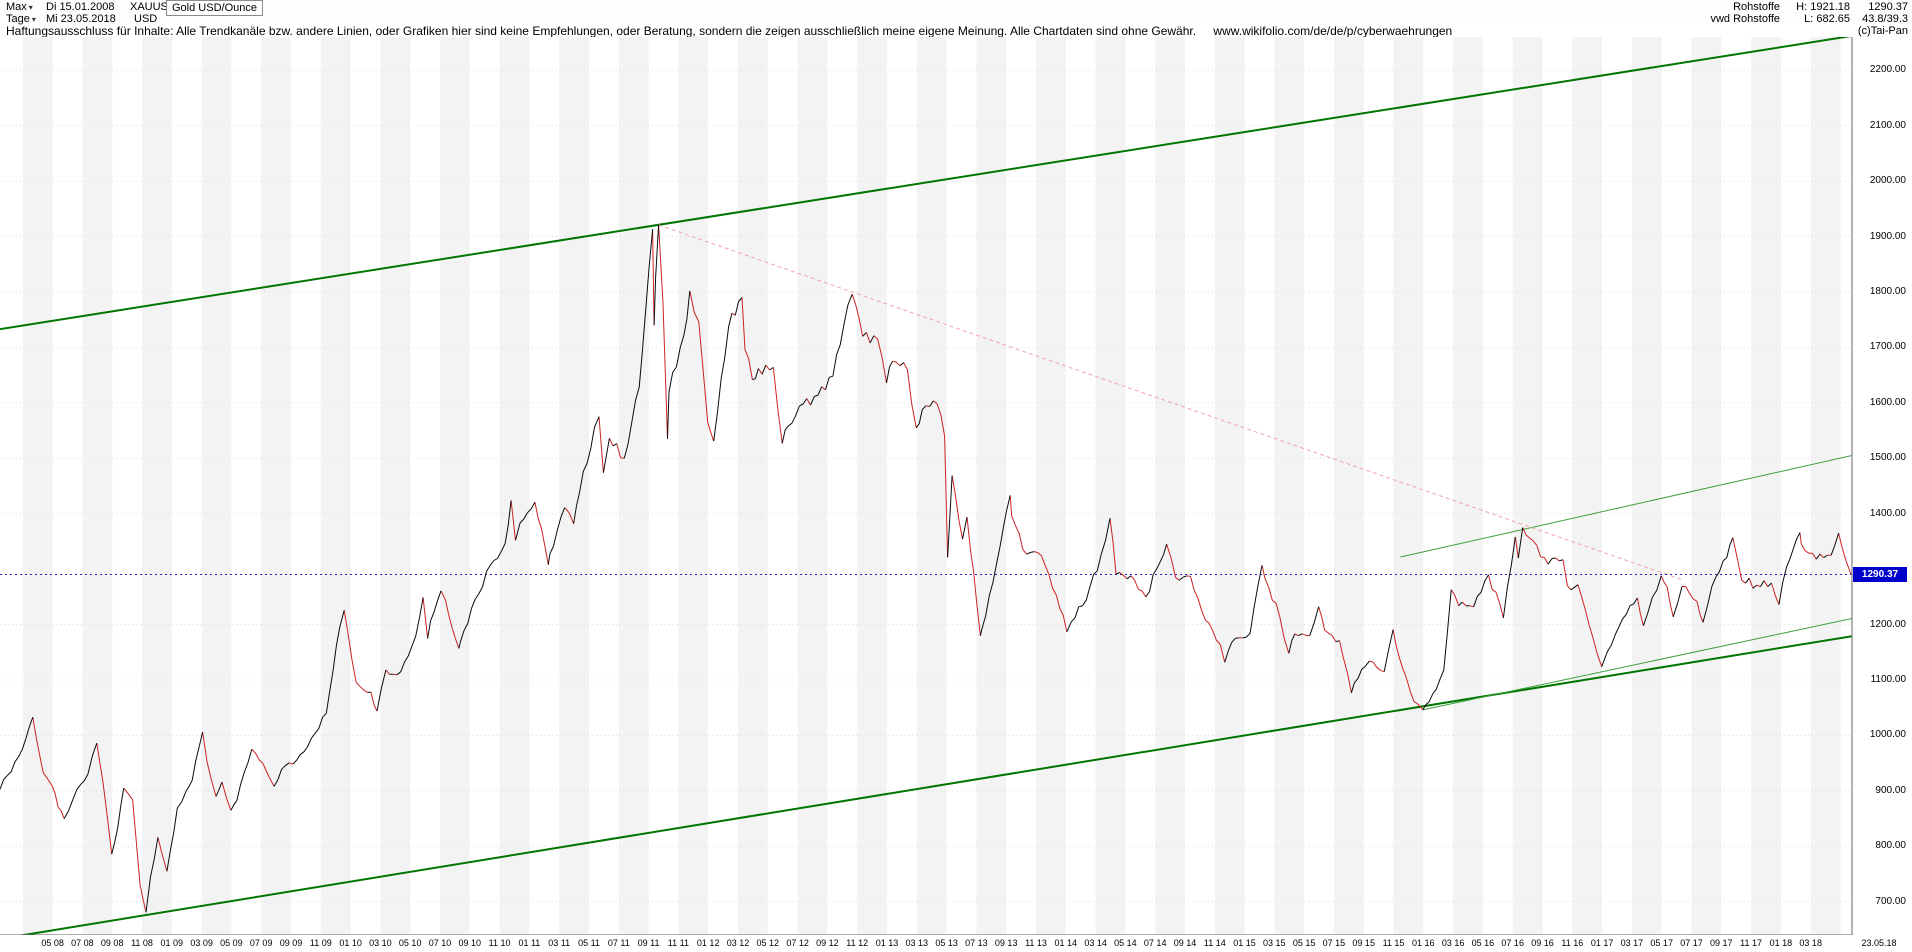 This screenshot has height=952, width=1912. Describe the element at coordinates (1632, 943) in the screenshot. I see `x-tick-label: 03 17` at that location.